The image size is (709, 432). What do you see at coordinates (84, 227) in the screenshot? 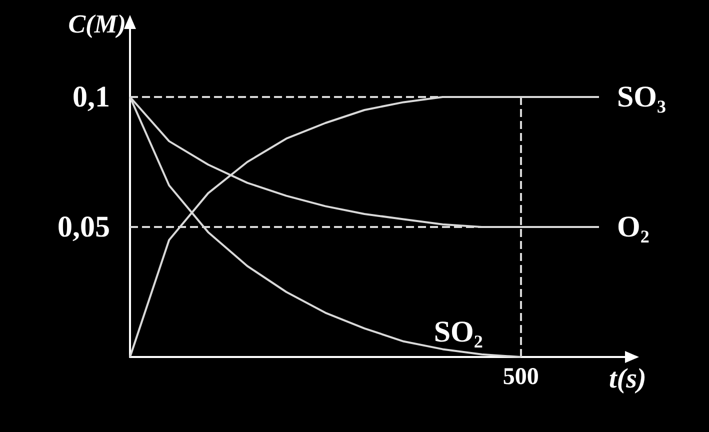
I see `y-tick-label: 0,05` at bounding box center [84, 227].